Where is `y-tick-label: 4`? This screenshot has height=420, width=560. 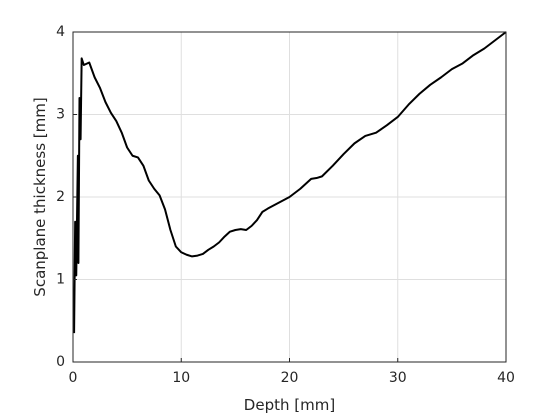
y-tick-label: 4 is located at coordinates (60, 32).